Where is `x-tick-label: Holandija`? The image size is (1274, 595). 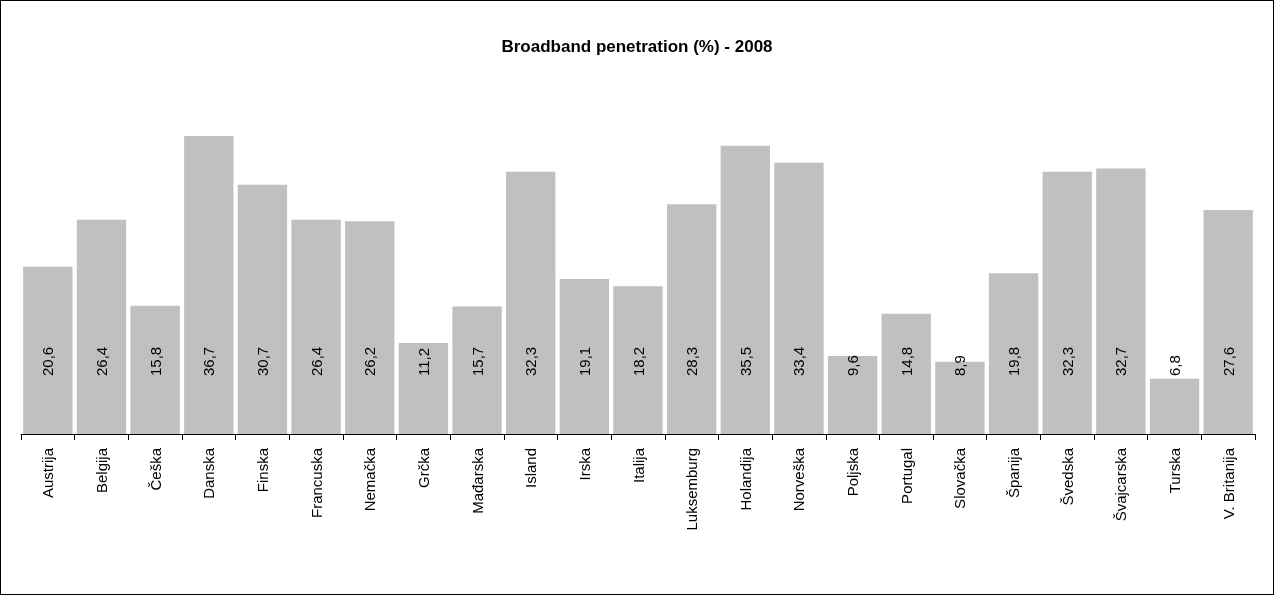
x-tick-label: Holandija is located at coordinates (745, 479).